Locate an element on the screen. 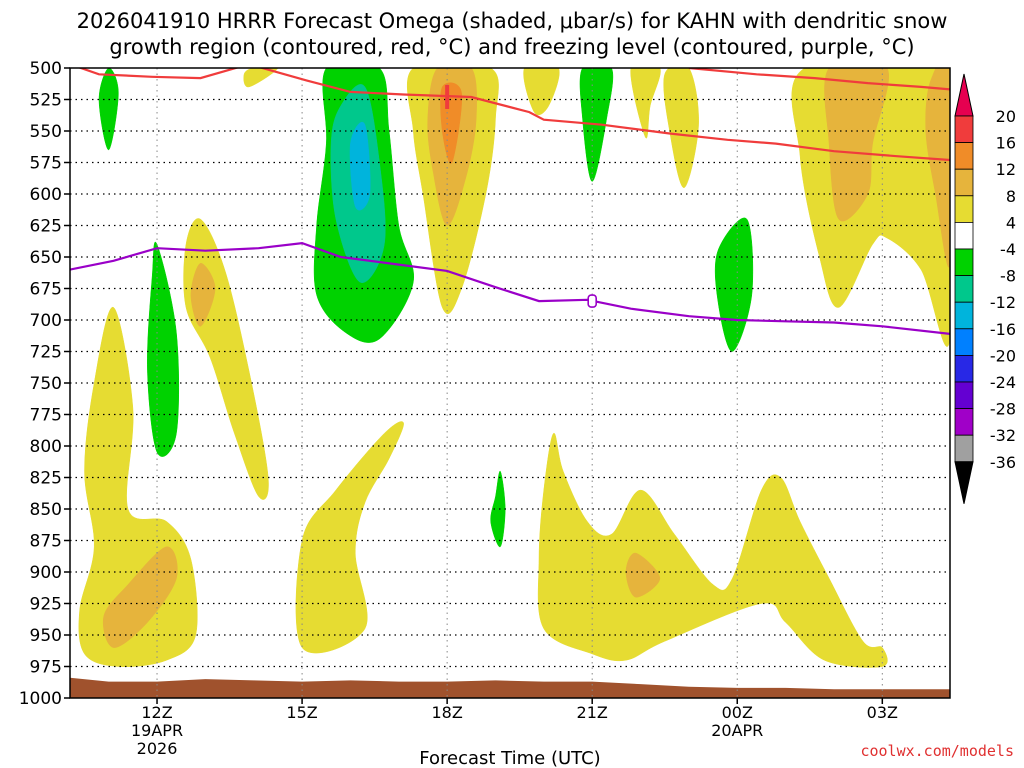  y-tick-label: 525 is located at coordinates (46, 101).